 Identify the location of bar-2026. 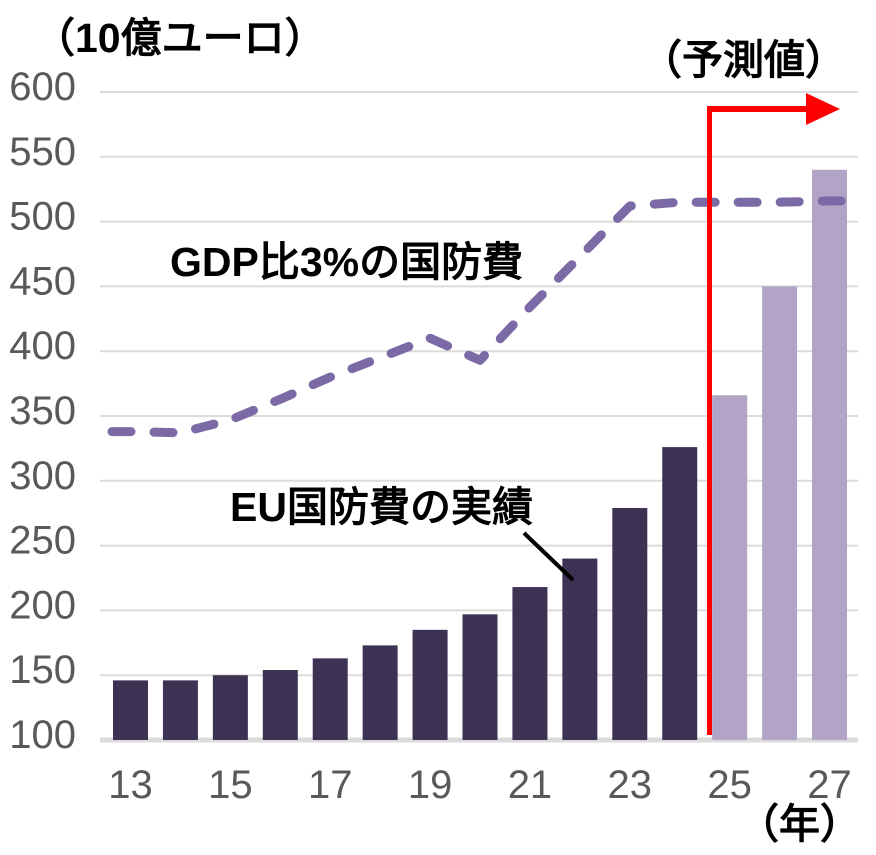
(780, 513).